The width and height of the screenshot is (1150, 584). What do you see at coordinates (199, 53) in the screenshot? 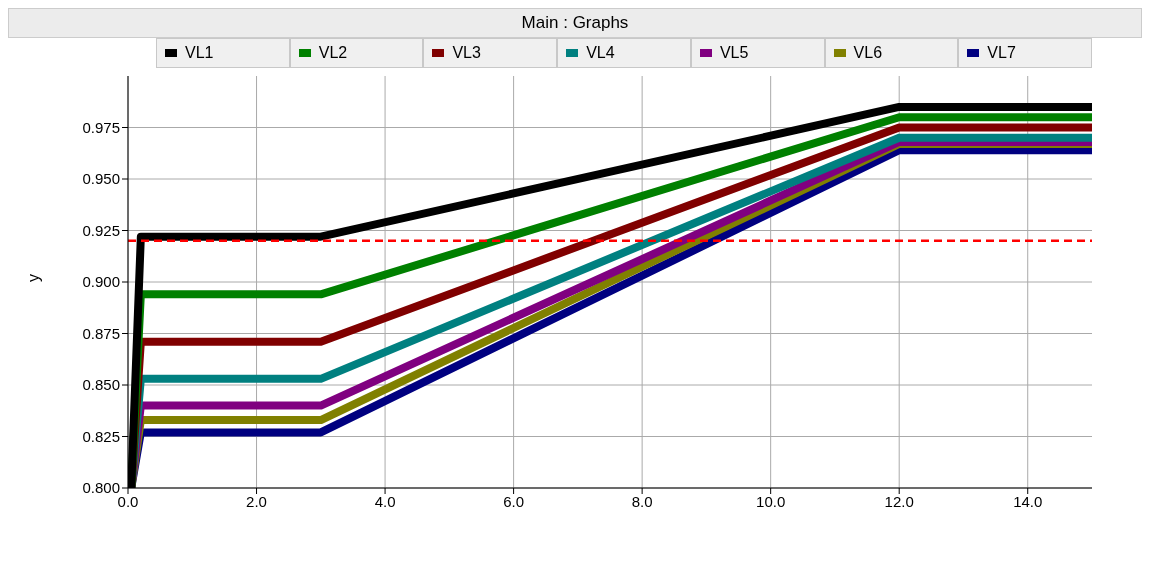
I see `legend-label: VL1` at bounding box center [199, 53].